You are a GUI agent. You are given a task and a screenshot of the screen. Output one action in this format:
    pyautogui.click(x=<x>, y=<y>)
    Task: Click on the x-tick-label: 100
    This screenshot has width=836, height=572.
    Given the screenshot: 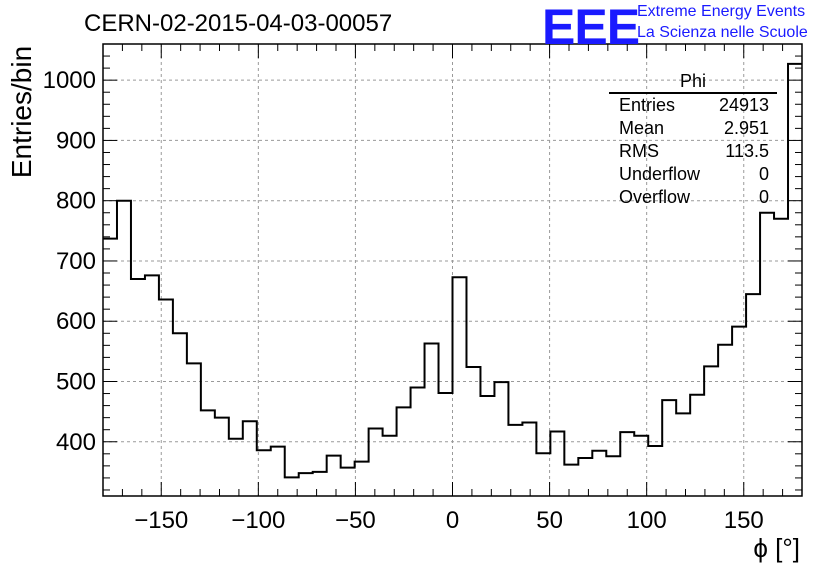 What is the action you would take?
    pyautogui.click(x=647, y=520)
    